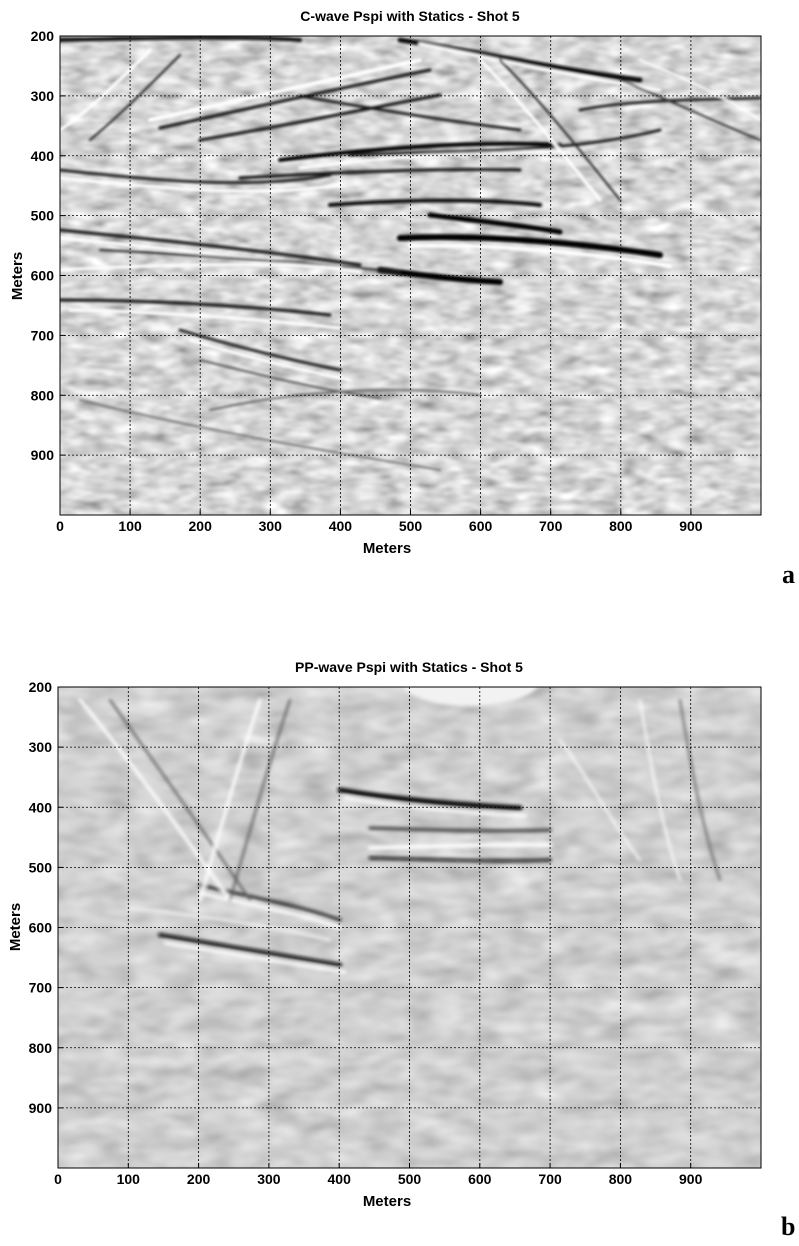 The image size is (799, 1246). I want to click on panel-label-a: a, so click(788, 574).